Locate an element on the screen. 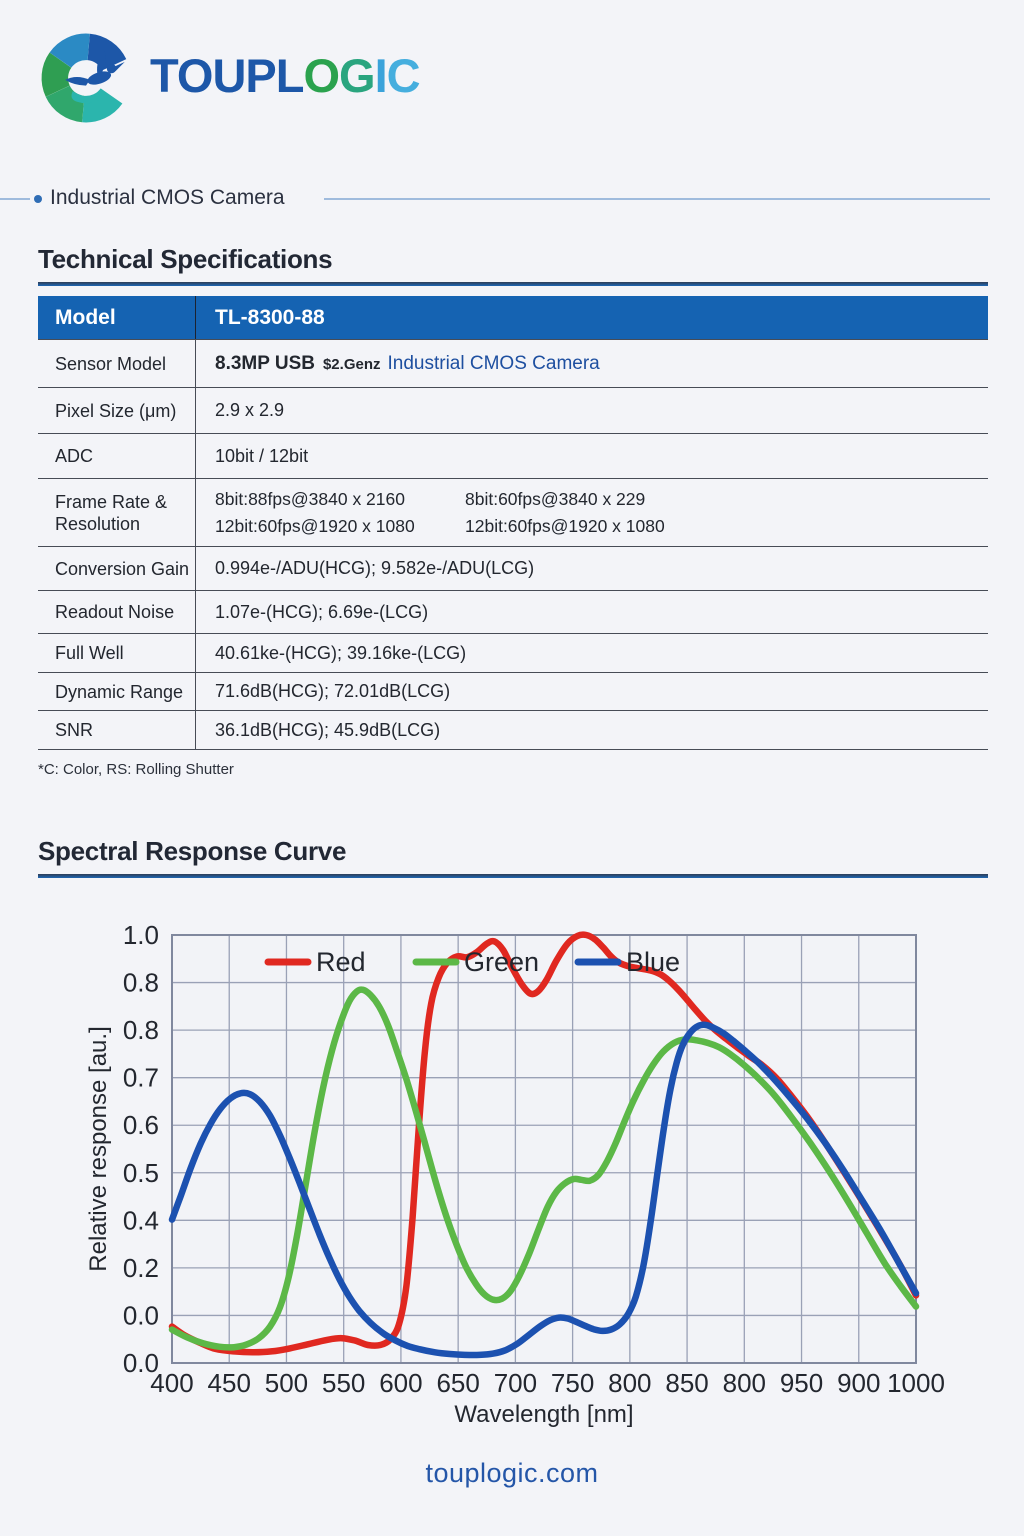 The height and width of the screenshot is (1536, 1024). table-row-pixel-size: Pixel Size (μm) 2.9 x 2.9 is located at coordinates (513, 410).